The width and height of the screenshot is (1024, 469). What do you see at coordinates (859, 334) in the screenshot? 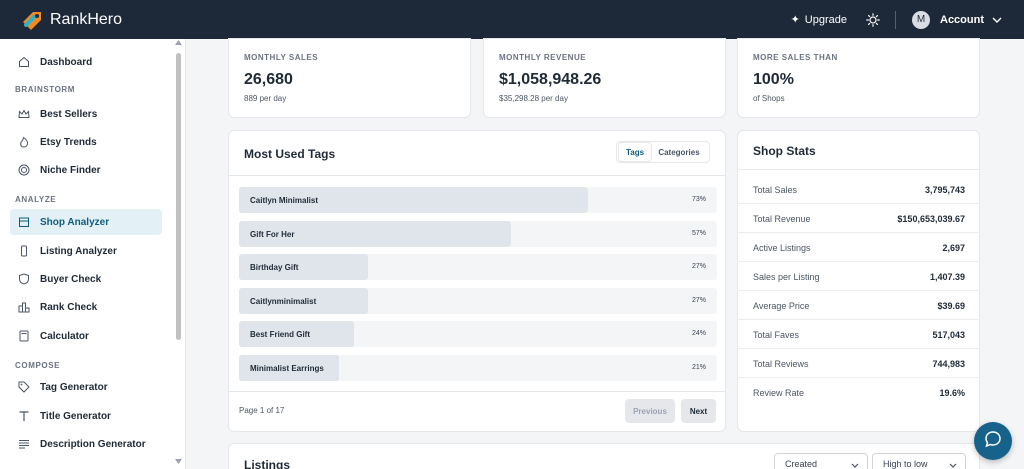
I see `shop-stat-row: Total Faves 517,043` at bounding box center [859, 334].